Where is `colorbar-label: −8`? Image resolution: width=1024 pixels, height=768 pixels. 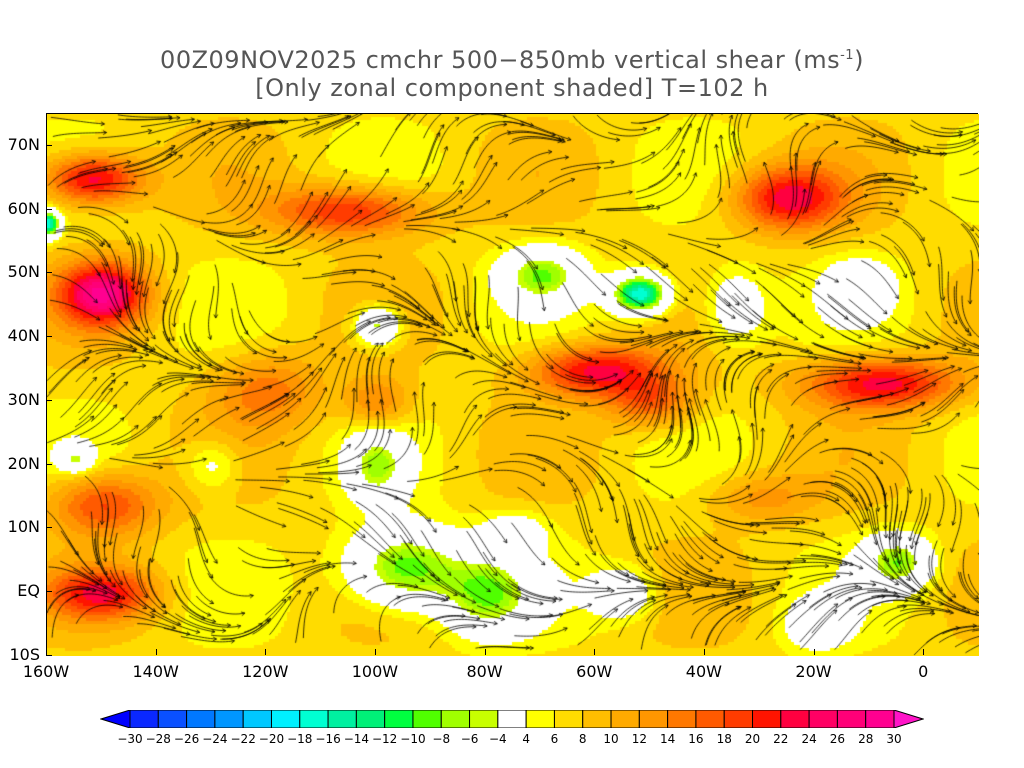
colorbar-label: −8 is located at coordinates (441, 739).